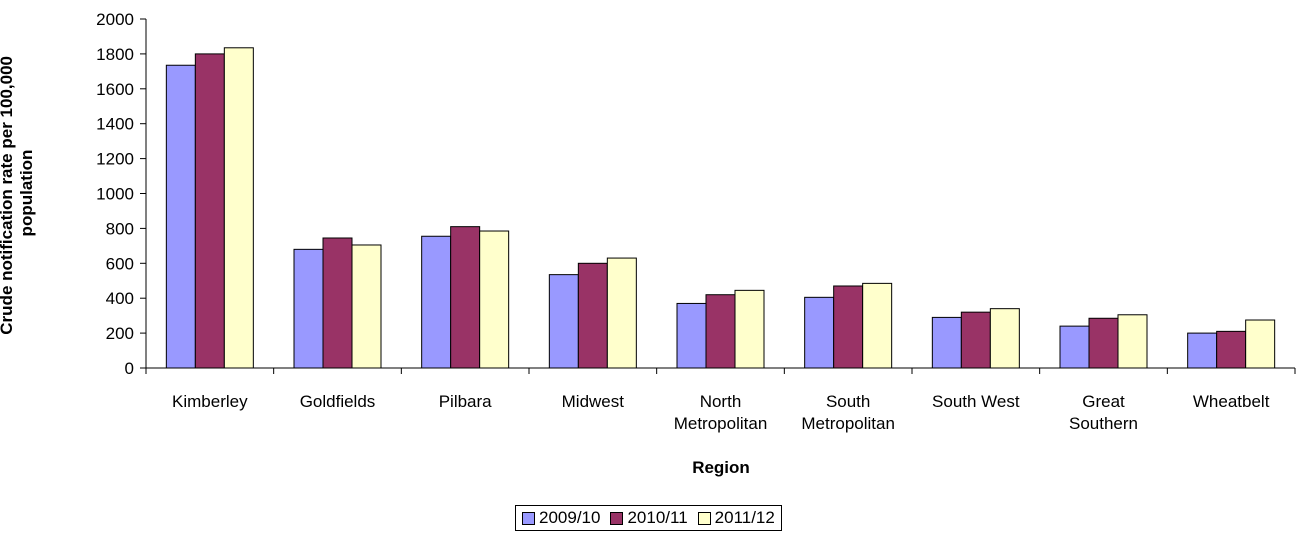 The width and height of the screenshot is (1305, 538). Describe the element at coordinates (976, 401) in the screenshot. I see `x-tick-label: South West` at that location.